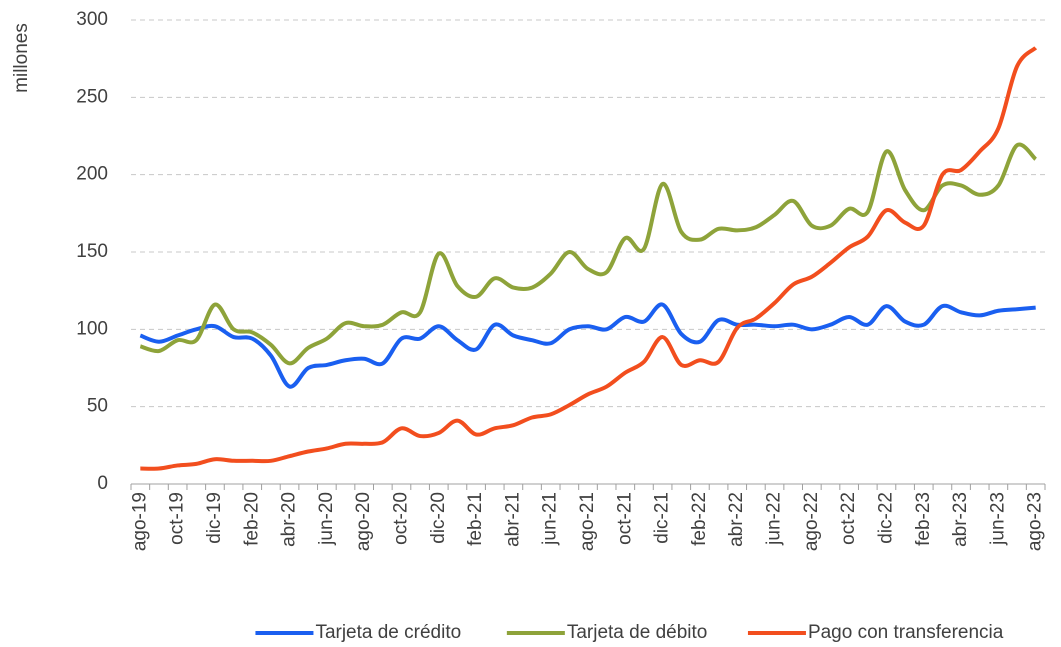 This screenshot has width=1061, height=647. What do you see at coordinates (214, 518) in the screenshot?
I see `x-tick-label: dic-19` at bounding box center [214, 518].